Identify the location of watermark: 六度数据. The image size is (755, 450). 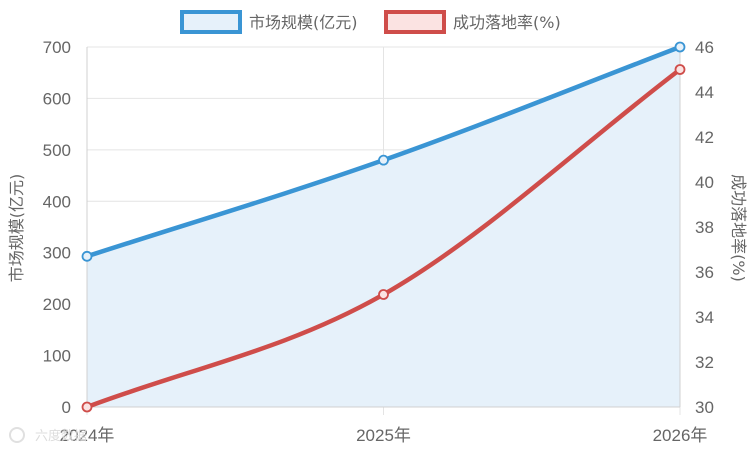
(48, 435).